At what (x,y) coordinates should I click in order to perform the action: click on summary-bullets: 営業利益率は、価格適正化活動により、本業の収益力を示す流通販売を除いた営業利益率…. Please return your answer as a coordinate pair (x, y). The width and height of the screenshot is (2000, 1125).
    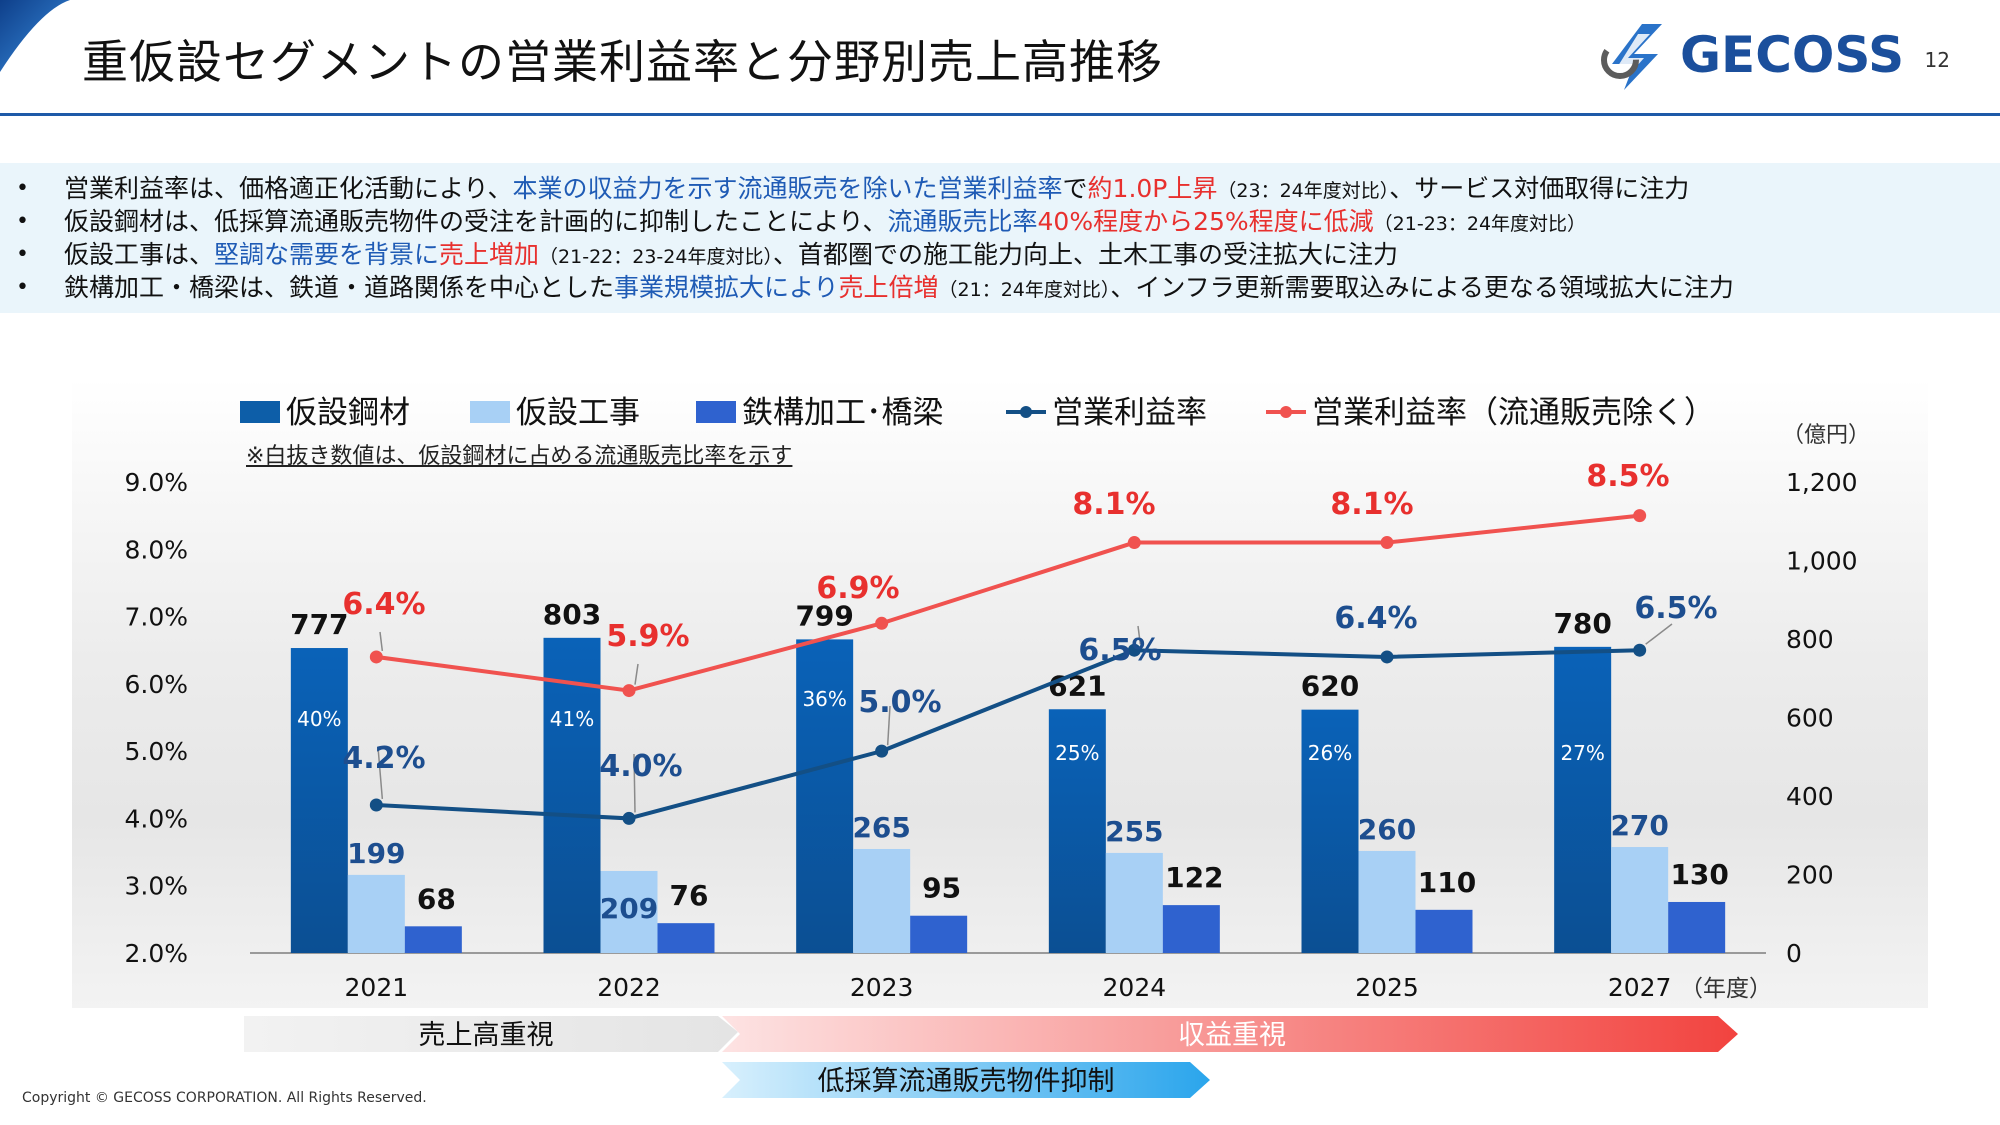
    Looking at the image, I should click on (1000, 238).